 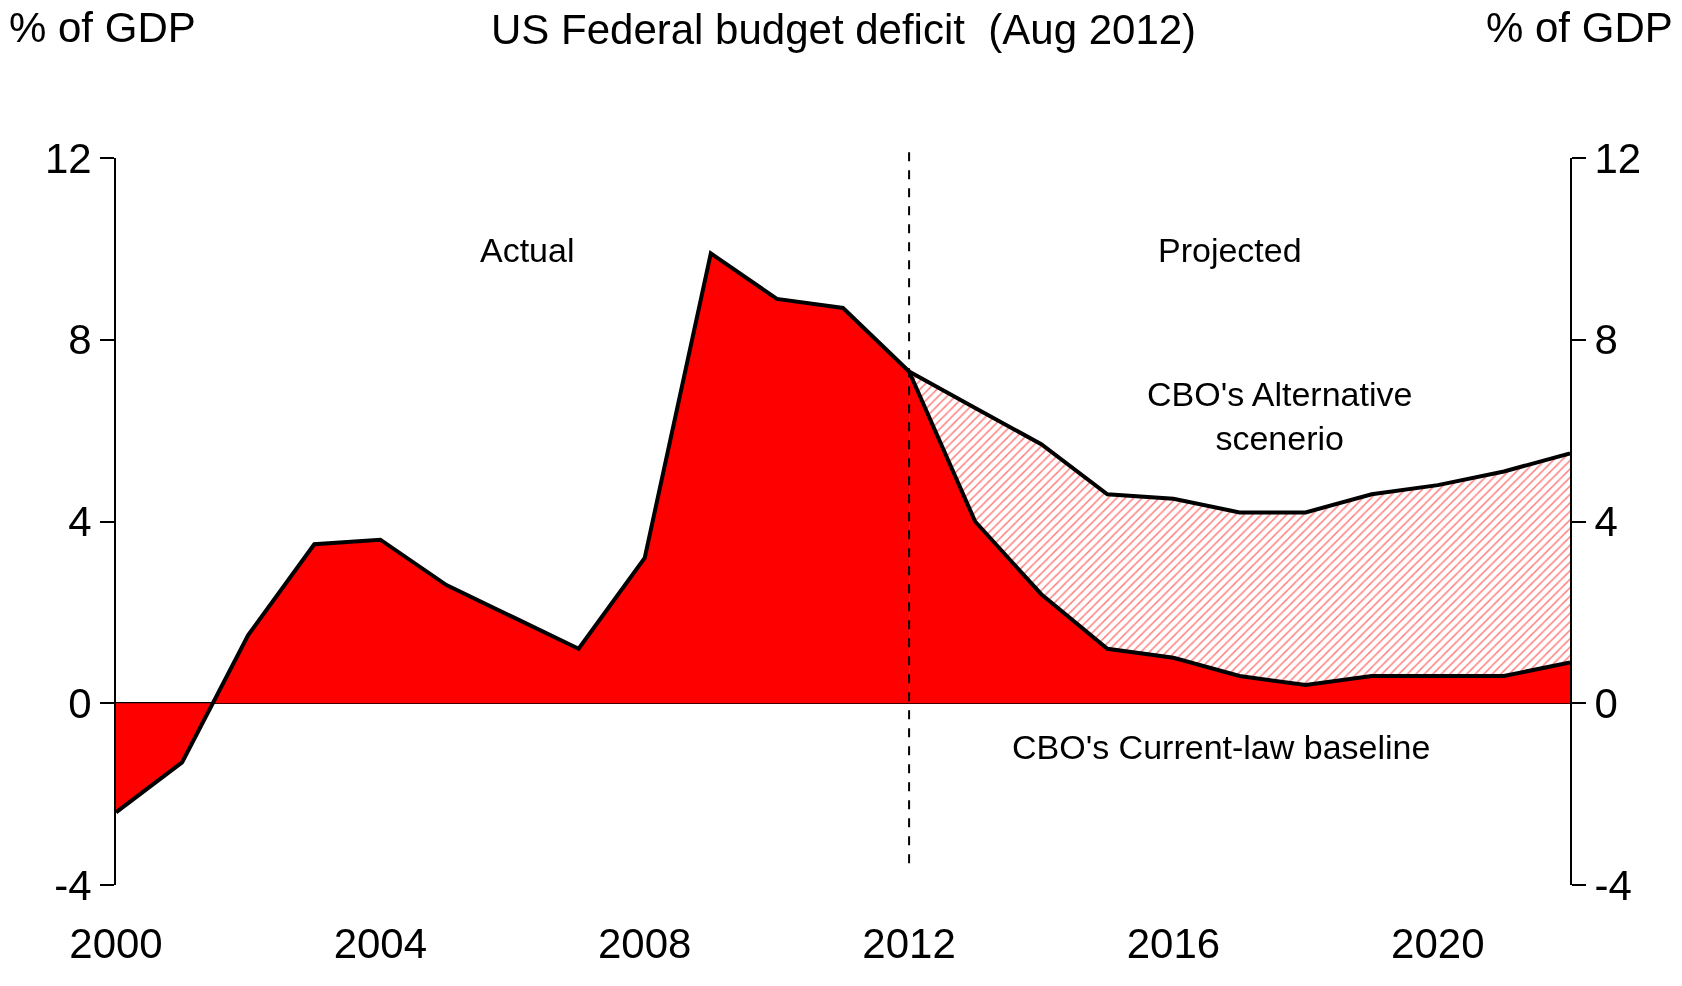 I want to click on x-tick-label: 2008, so click(x=645, y=943).